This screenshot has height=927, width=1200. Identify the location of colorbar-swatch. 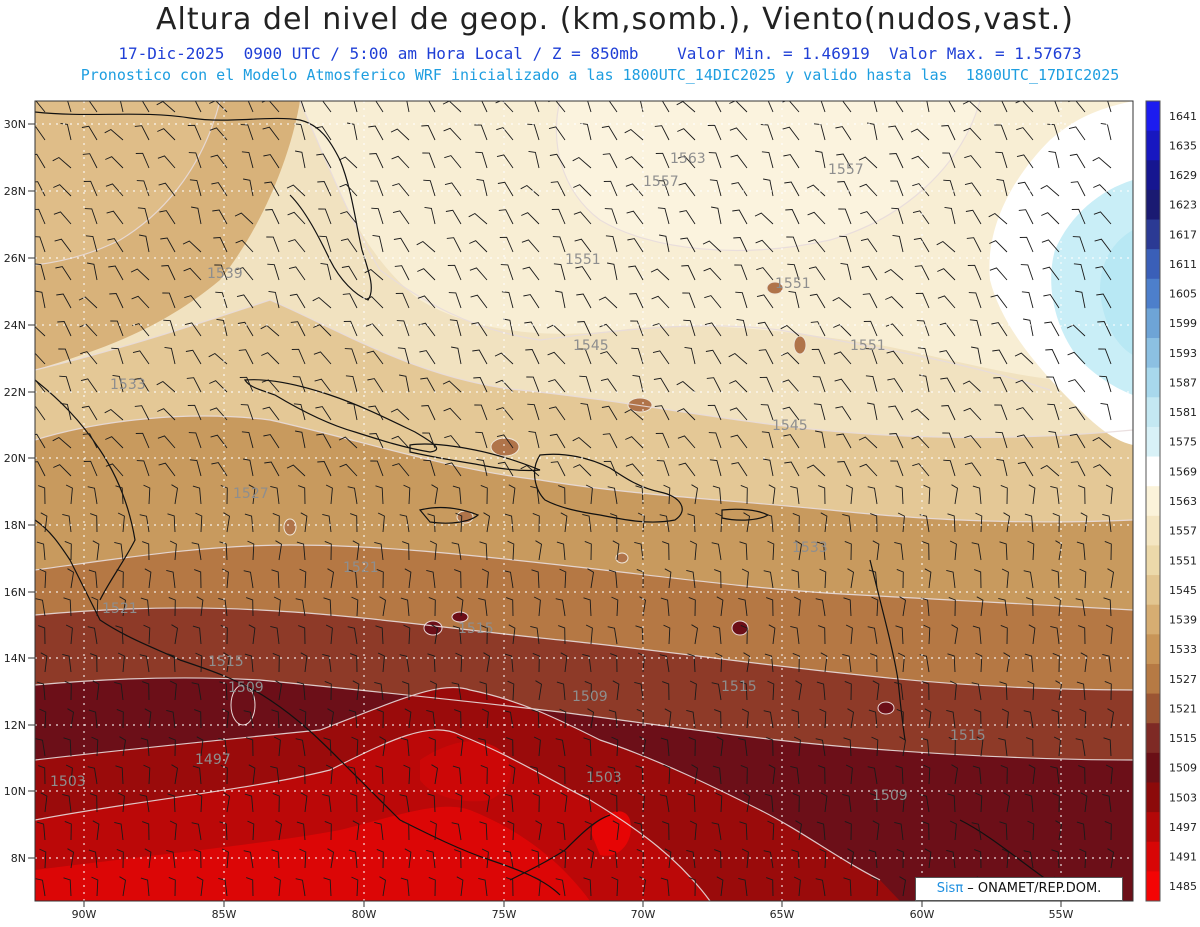
(1153, 827).